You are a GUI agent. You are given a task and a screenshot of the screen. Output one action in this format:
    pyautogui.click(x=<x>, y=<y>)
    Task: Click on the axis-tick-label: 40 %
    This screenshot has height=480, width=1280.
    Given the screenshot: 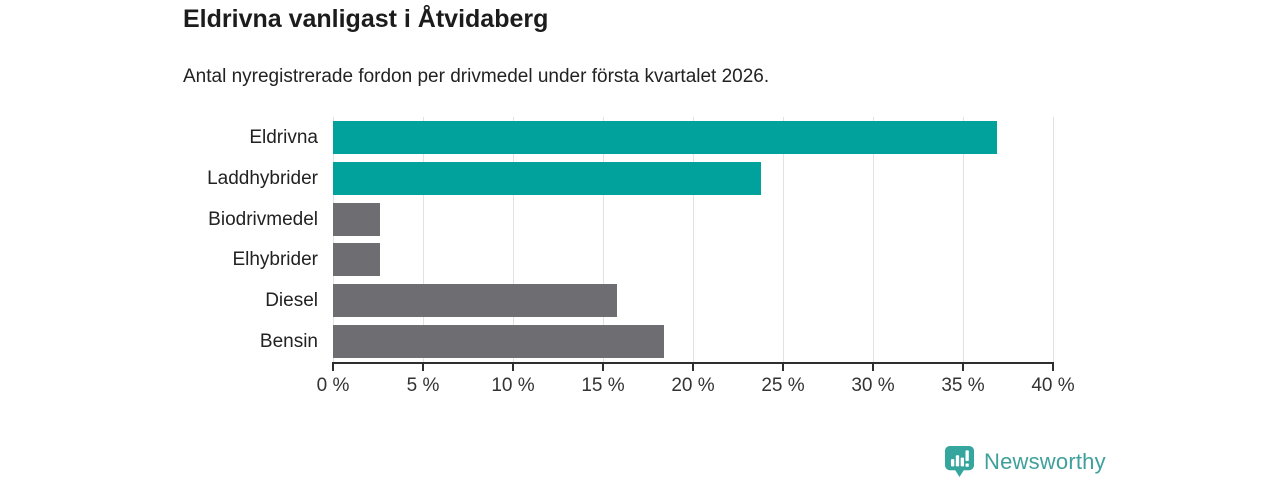 What is the action you would take?
    pyautogui.click(x=1053, y=385)
    